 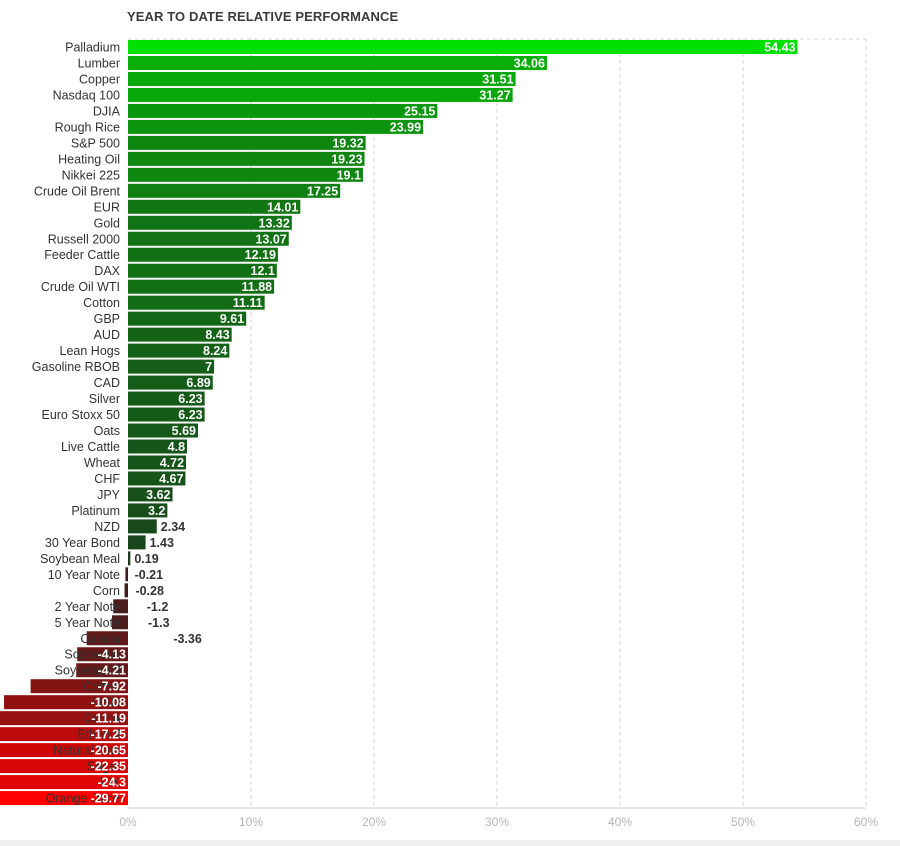 What do you see at coordinates (80, 559) in the screenshot?
I see `category-label: Soybean Meal` at bounding box center [80, 559].